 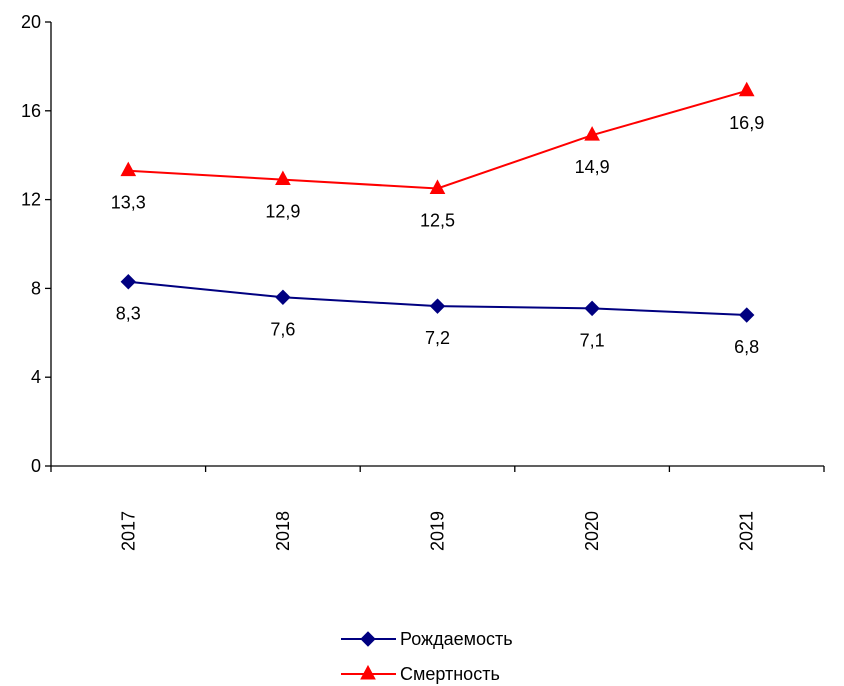 What do you see at coordinates (36, 466) in the screenshot?
I see `y-tick-label: 0` at bounding box center [36, 466].